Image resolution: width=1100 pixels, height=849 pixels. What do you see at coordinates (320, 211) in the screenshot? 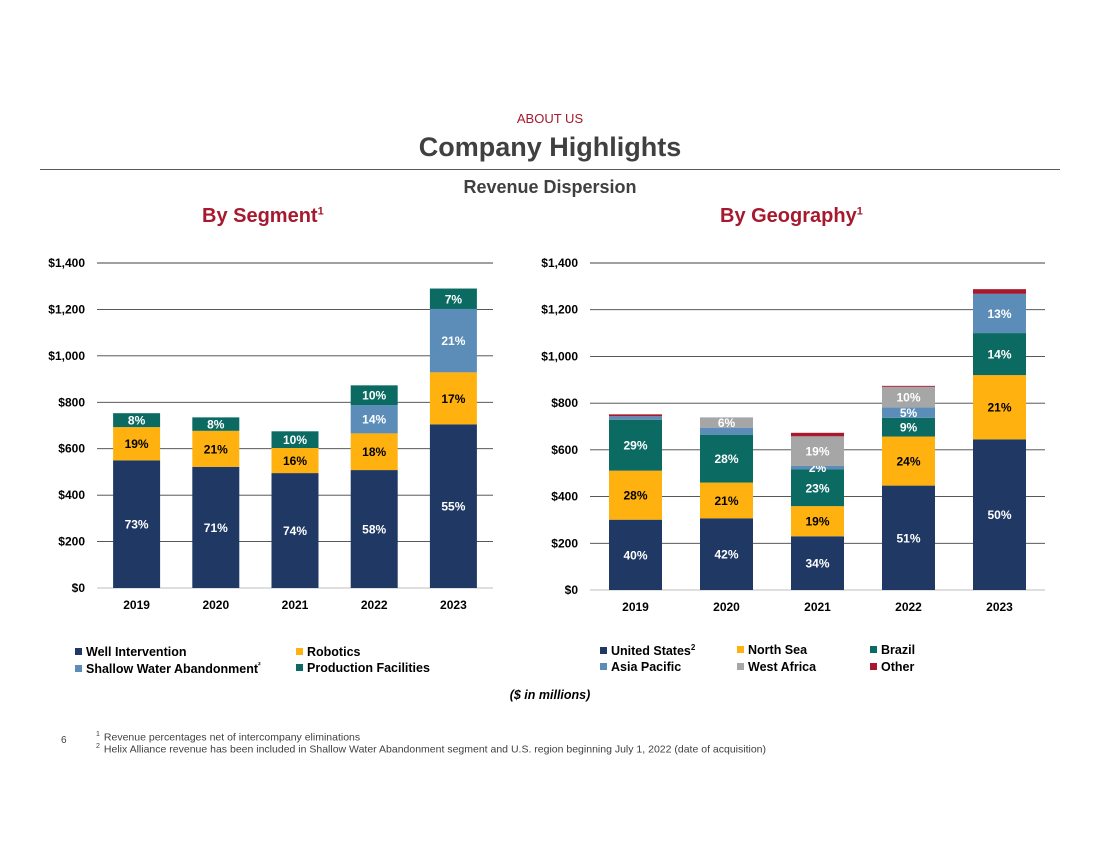
I see `segment-title-footnote-marker: 1` at bounding box center [320, 211].